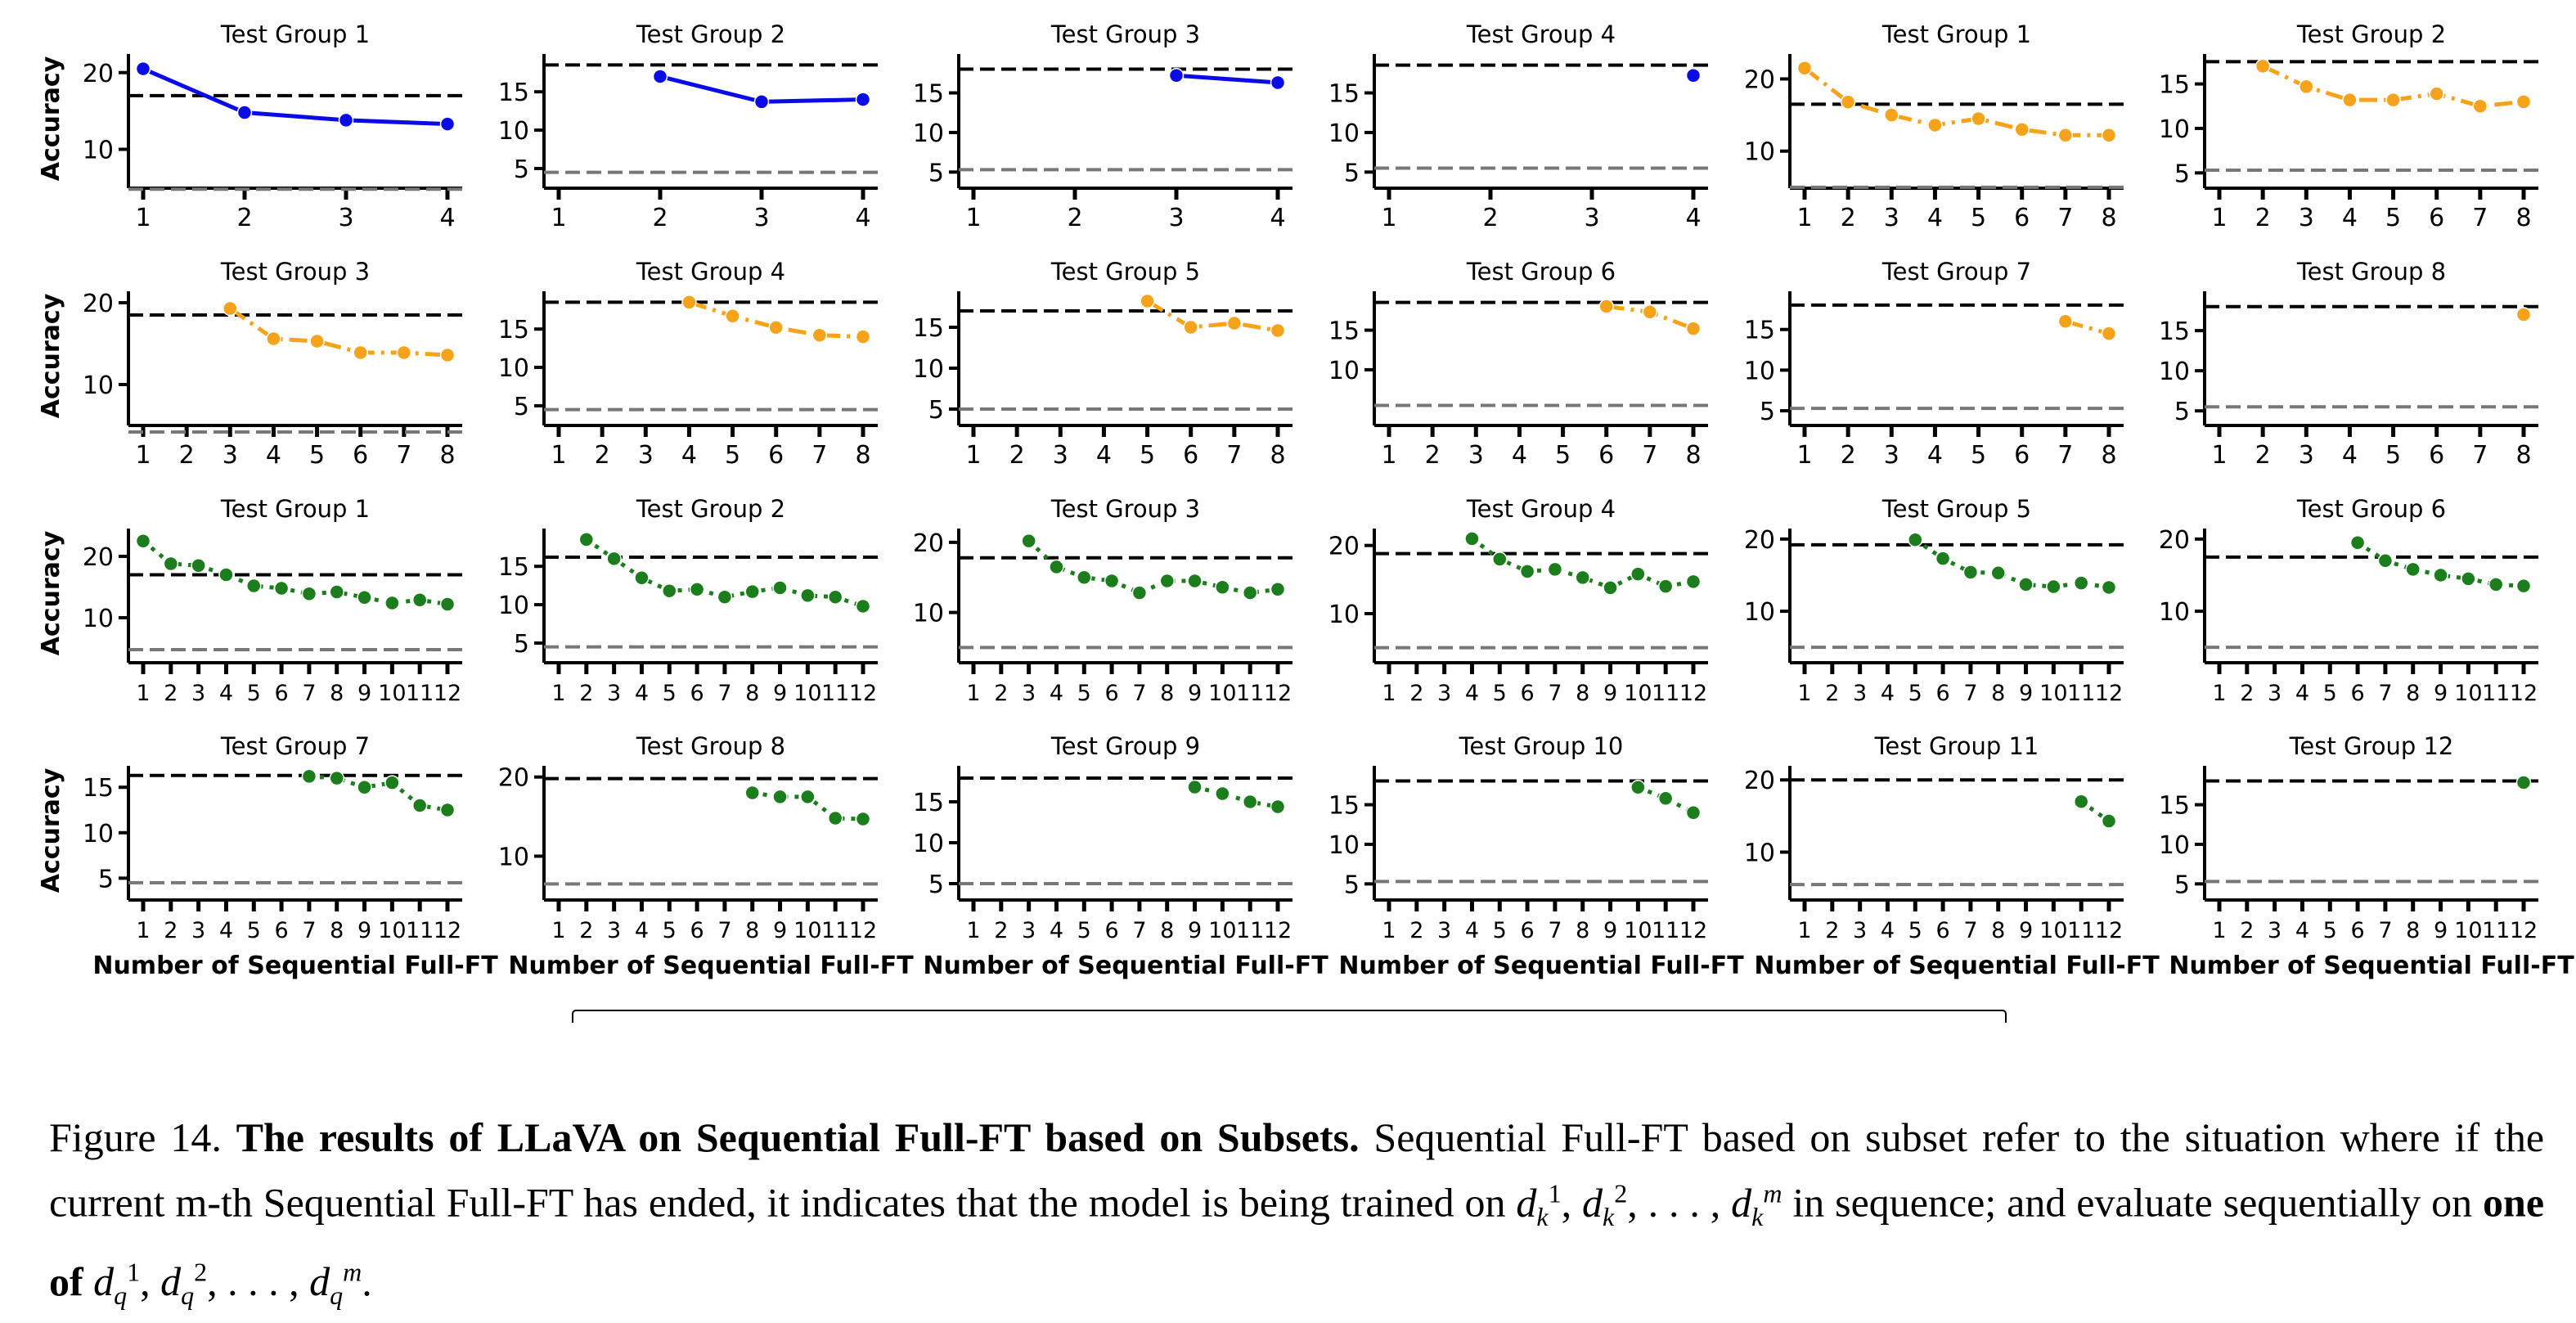 The height and width of the screenshot is (1323, 2576). Describe the element at coordinates (1125, 509) in the screenshot. I see `panel-title: Test Group 3` at that location.